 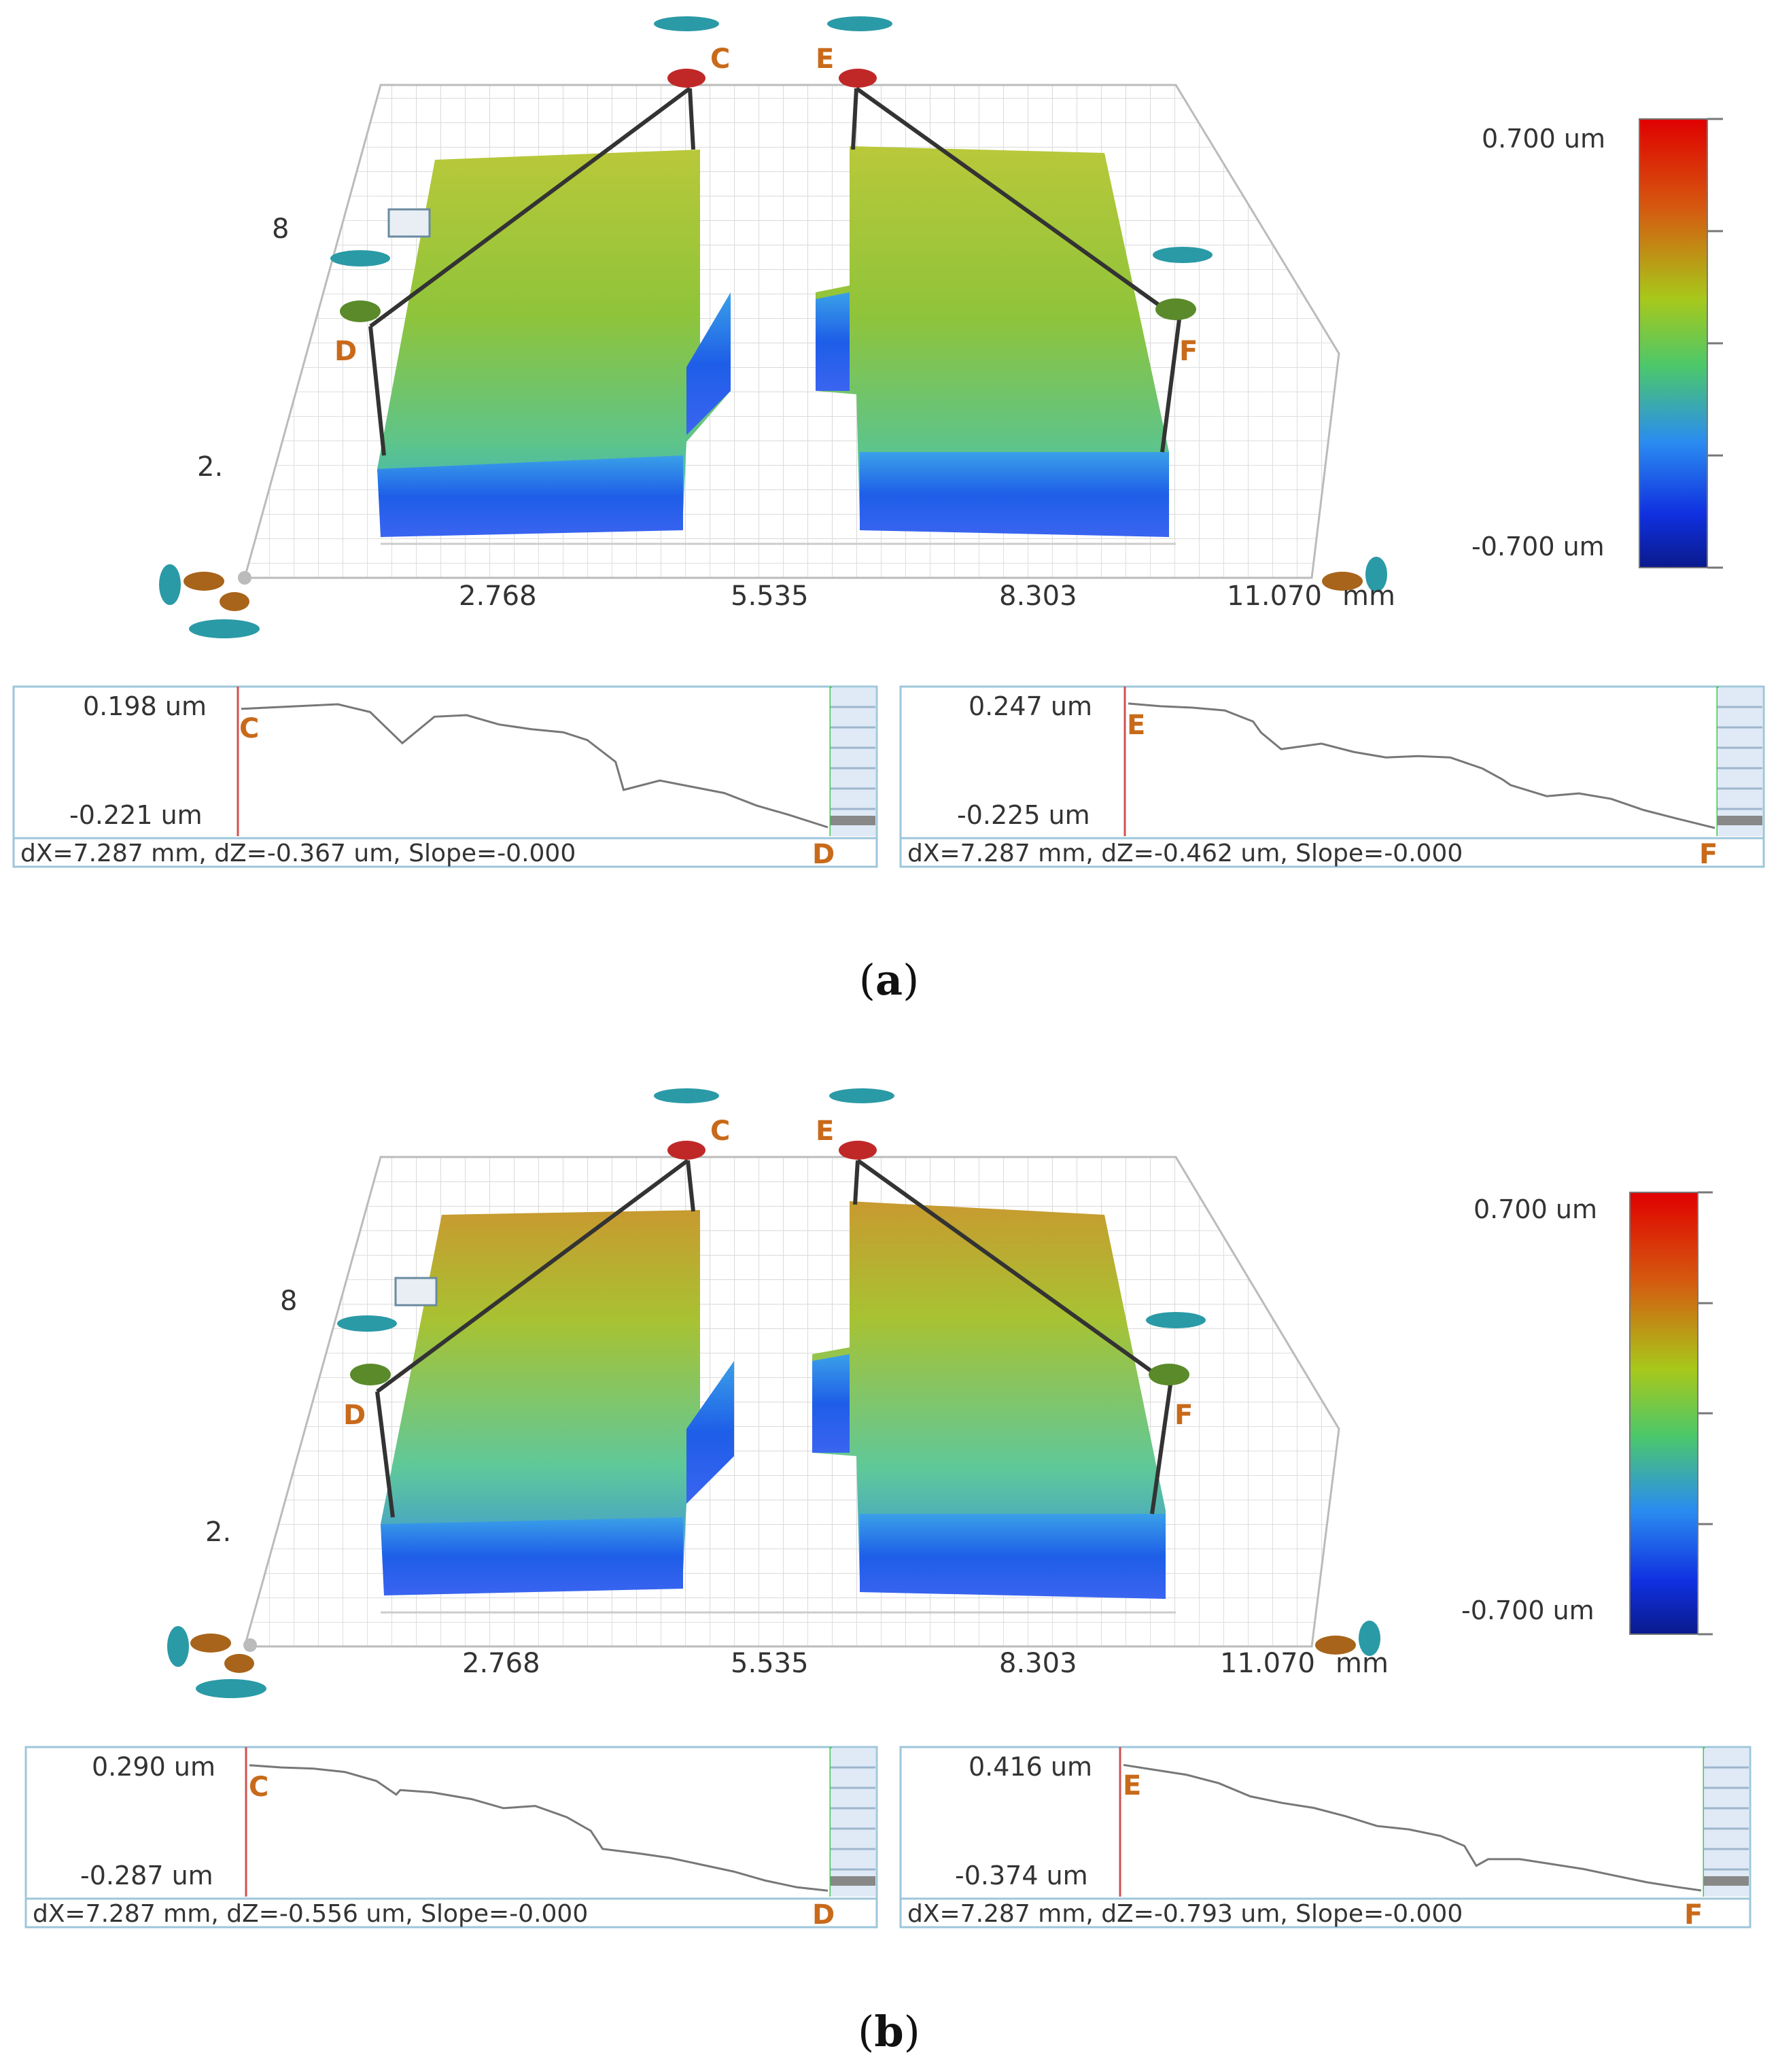 I want to click on caption-b: (b), so click(x=889, y=2031).